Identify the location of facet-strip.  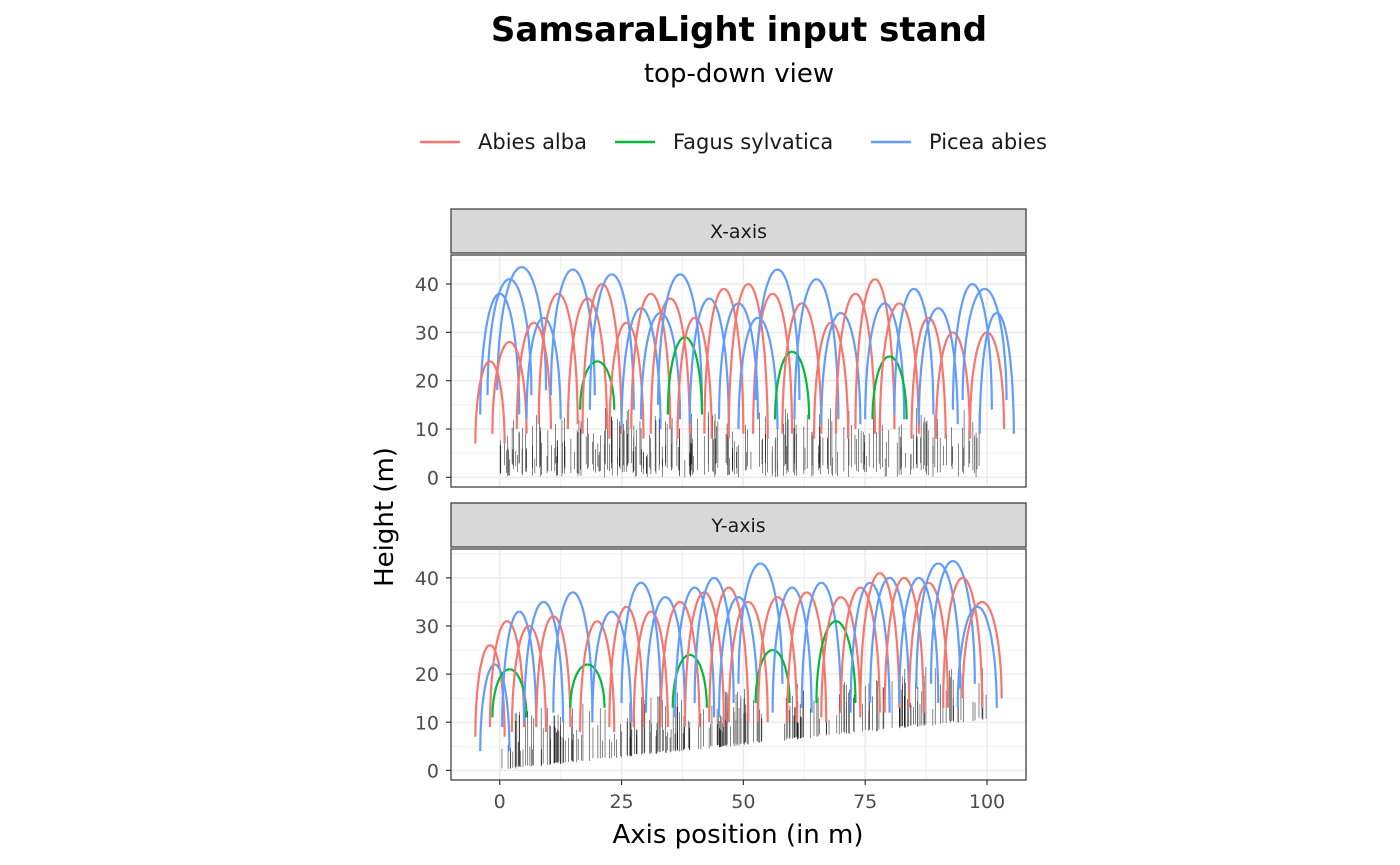
(738, 231).